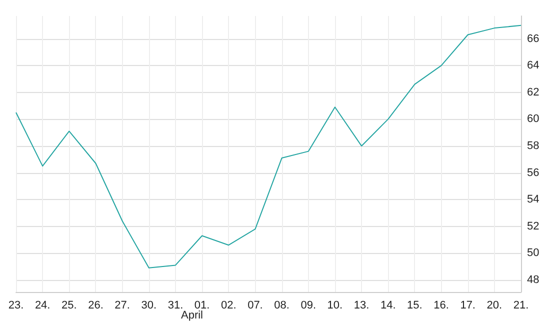 Image resolution: width=545 pixels, height=327 pixels. What do you see at coordinates (533, 38) in the screenshot?
I see `y-tick-label: 66` at bounding box center [533, 38].